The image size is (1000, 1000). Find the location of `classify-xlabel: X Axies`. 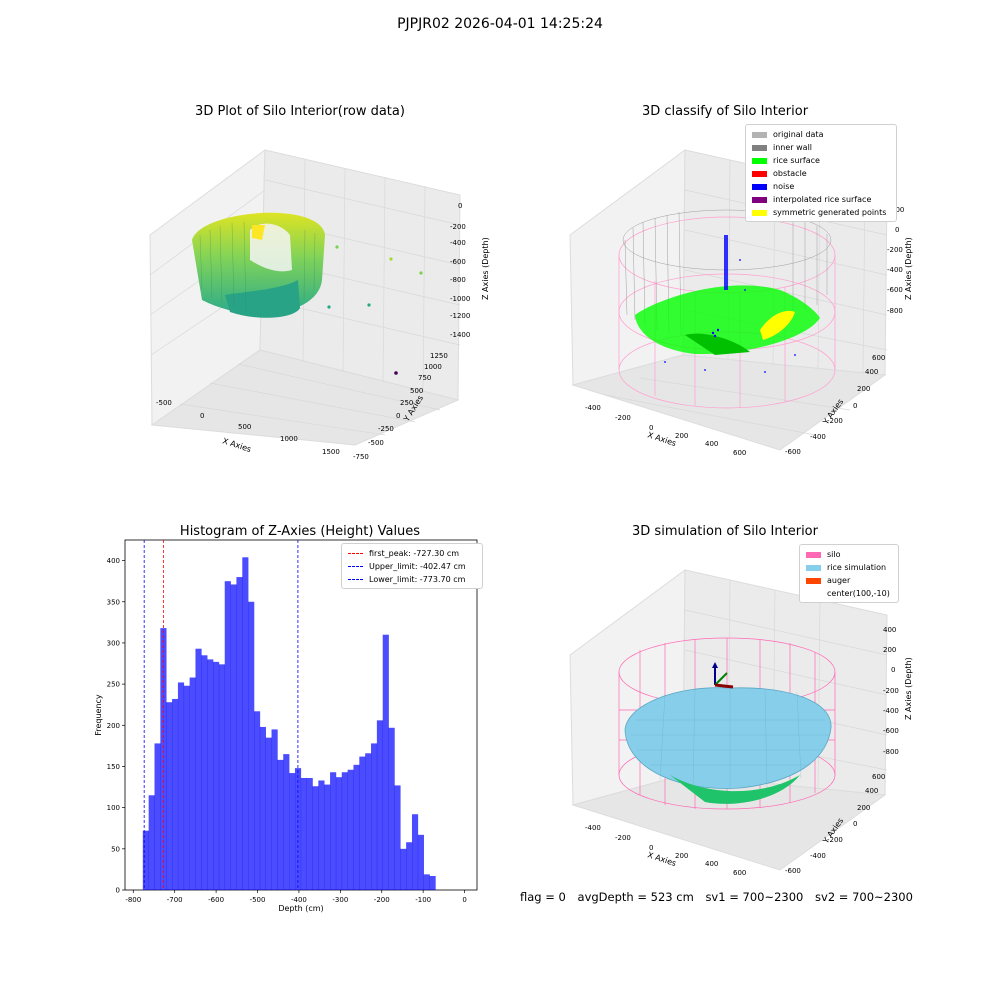

classify-xlabel: X Axies is located at coordinates (661, 439).